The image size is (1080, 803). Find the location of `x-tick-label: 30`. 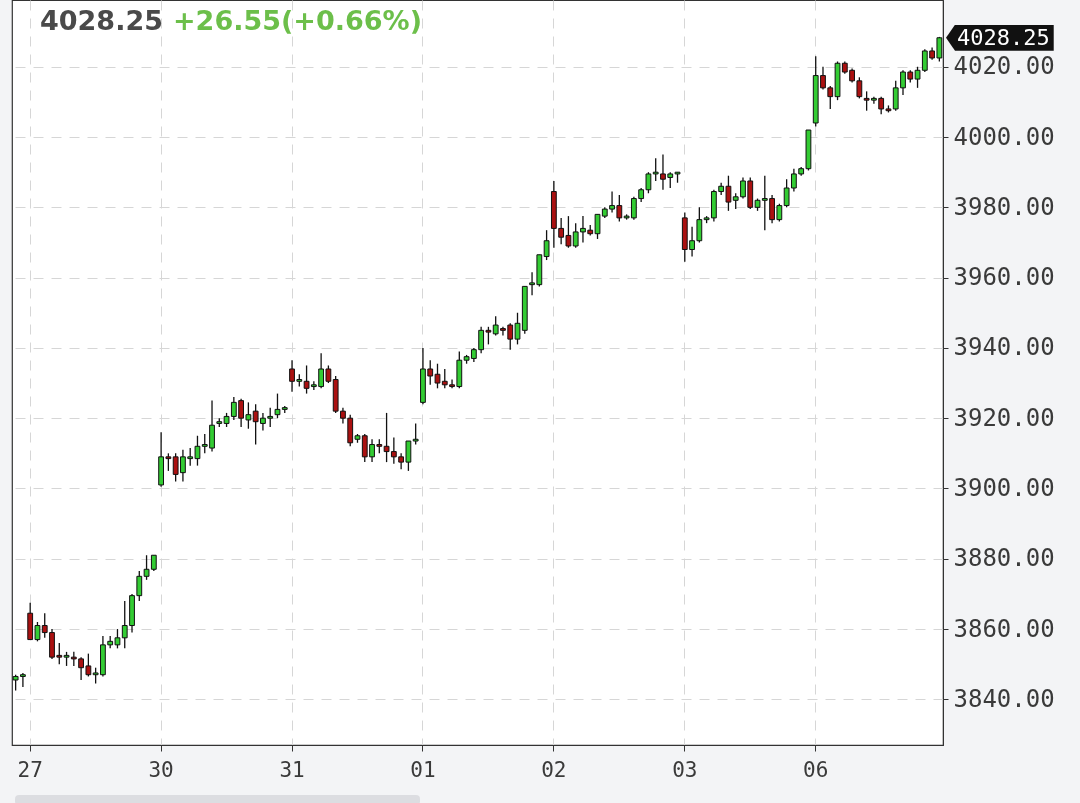

x-tick-label: 30 is located at coordinates (161, 769).